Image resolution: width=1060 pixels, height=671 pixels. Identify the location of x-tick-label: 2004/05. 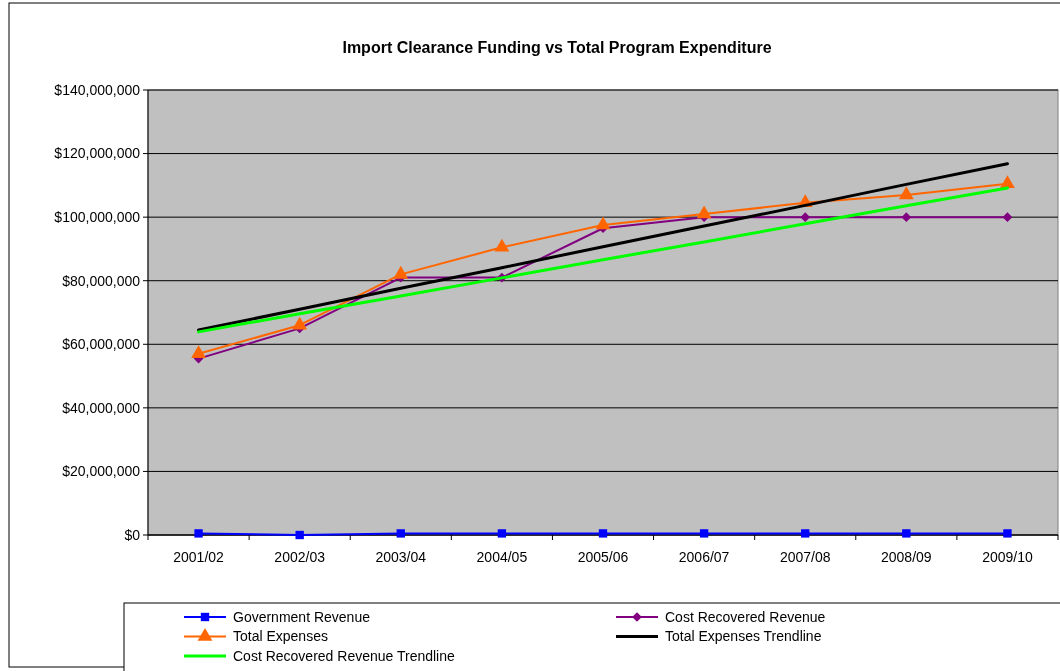
(502, 557).